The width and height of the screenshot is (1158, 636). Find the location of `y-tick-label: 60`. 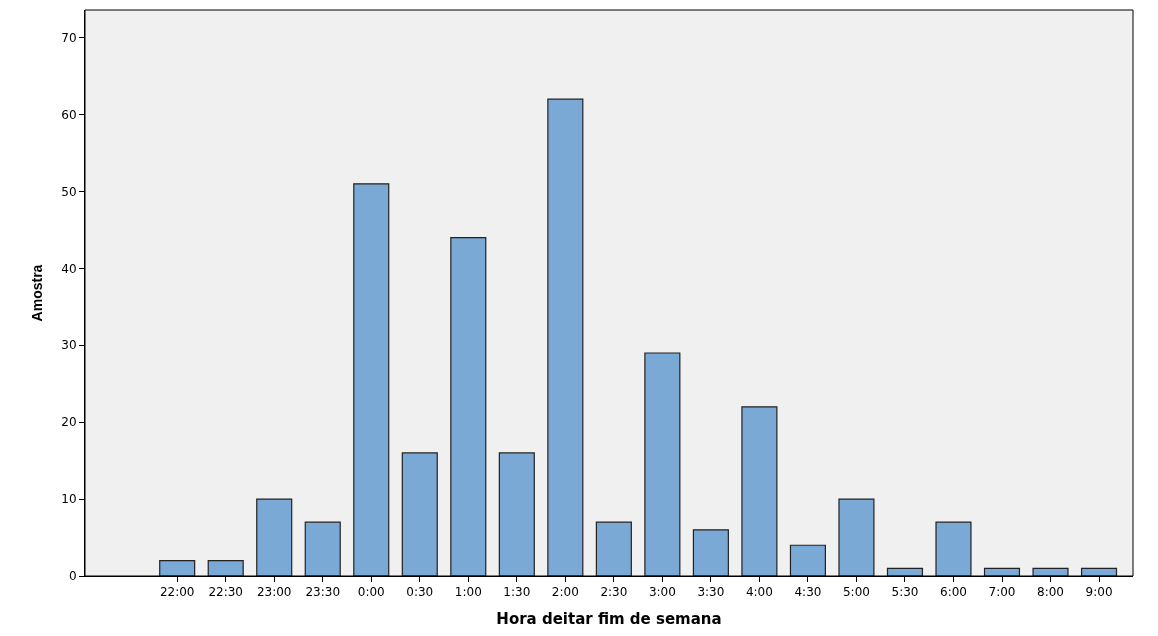

y-tick-label: 60 is located at coordinates (69, 114).